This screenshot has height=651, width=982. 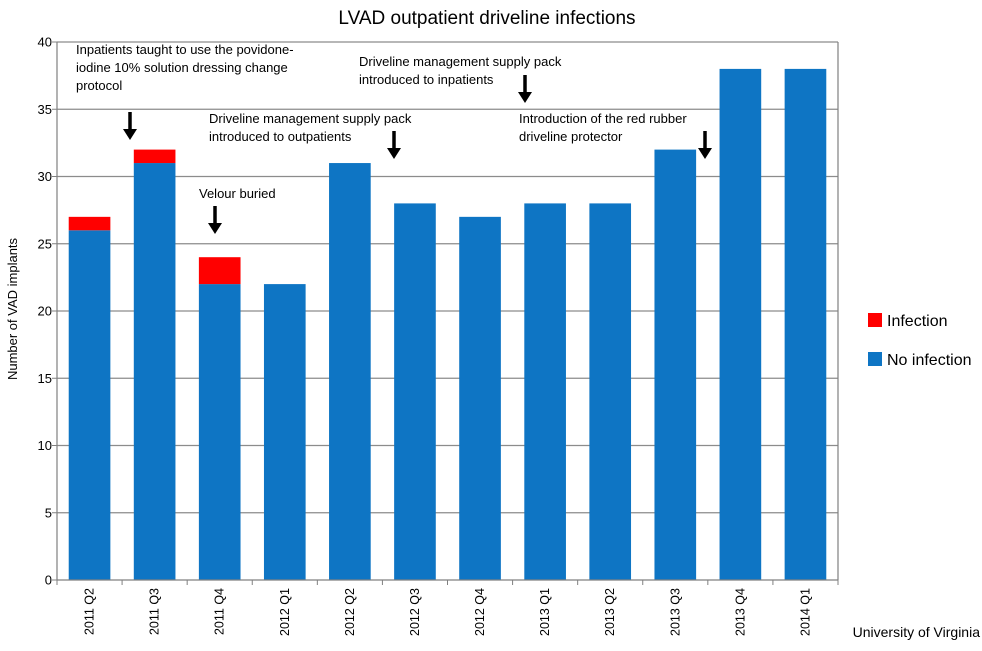 I want to click on x-tick-label: 2011 Q4, so click(x=220, y=611).